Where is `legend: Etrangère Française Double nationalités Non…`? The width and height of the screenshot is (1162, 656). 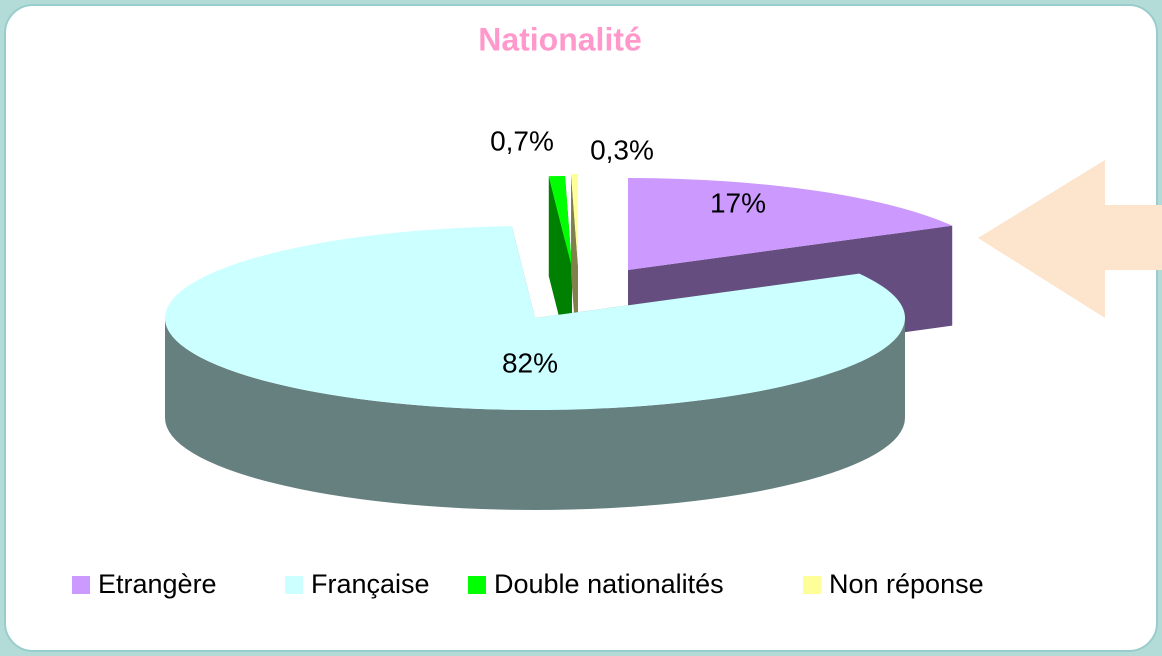
legend: Etrangère Française Double nationalités Non… is located at coordinates (528, 584).